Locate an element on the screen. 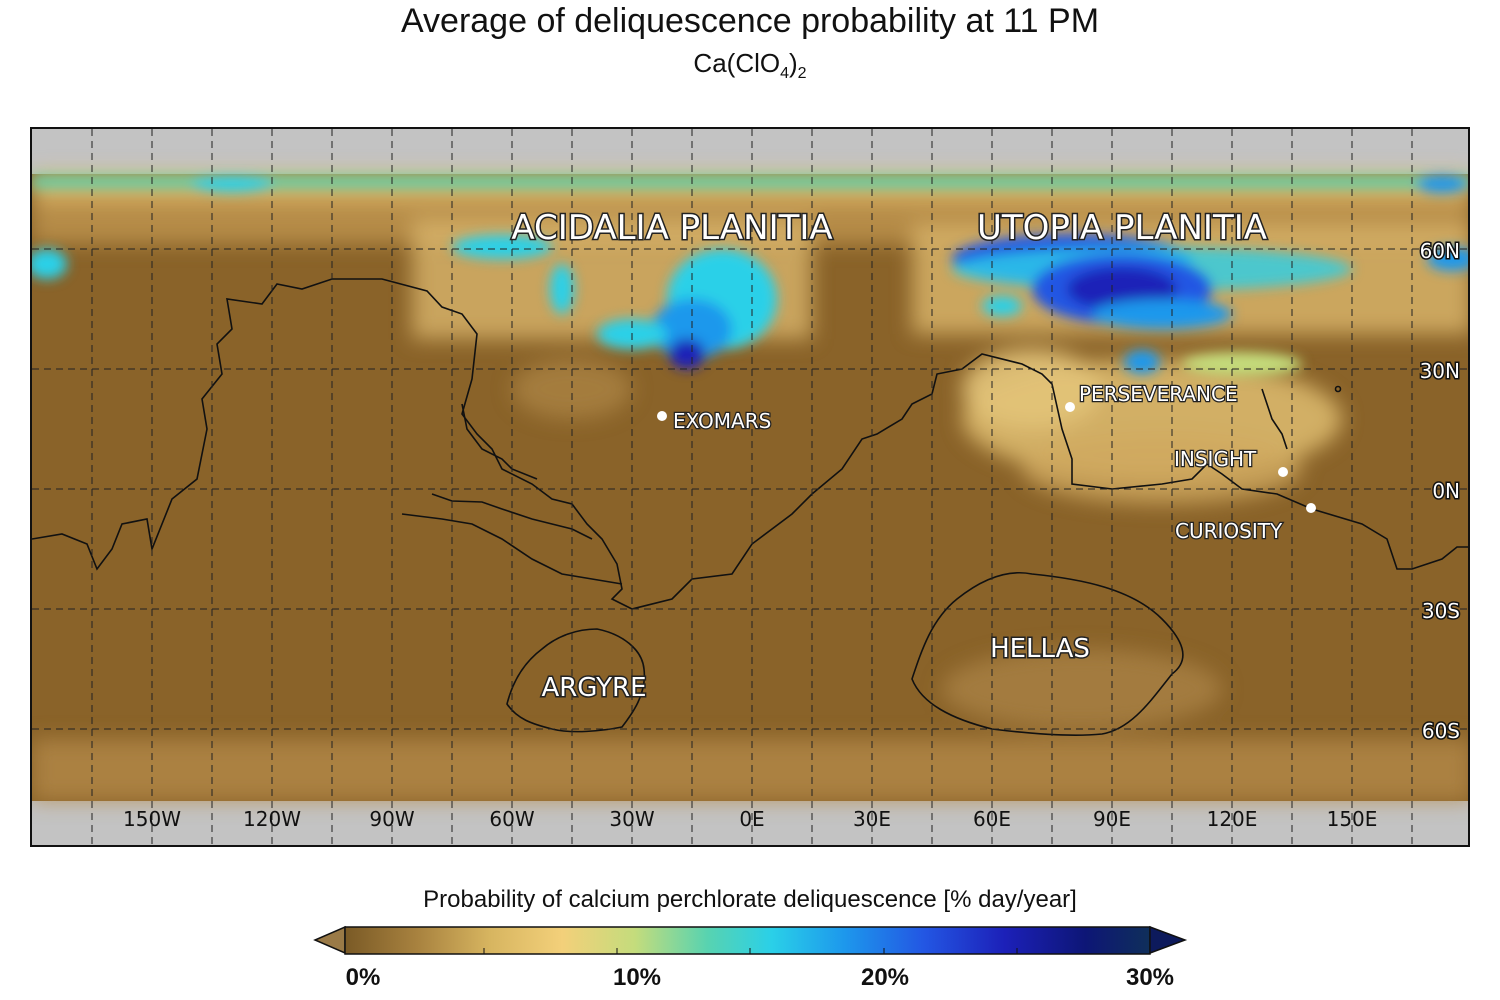  landing-sites is located at coordinates (986, 457).